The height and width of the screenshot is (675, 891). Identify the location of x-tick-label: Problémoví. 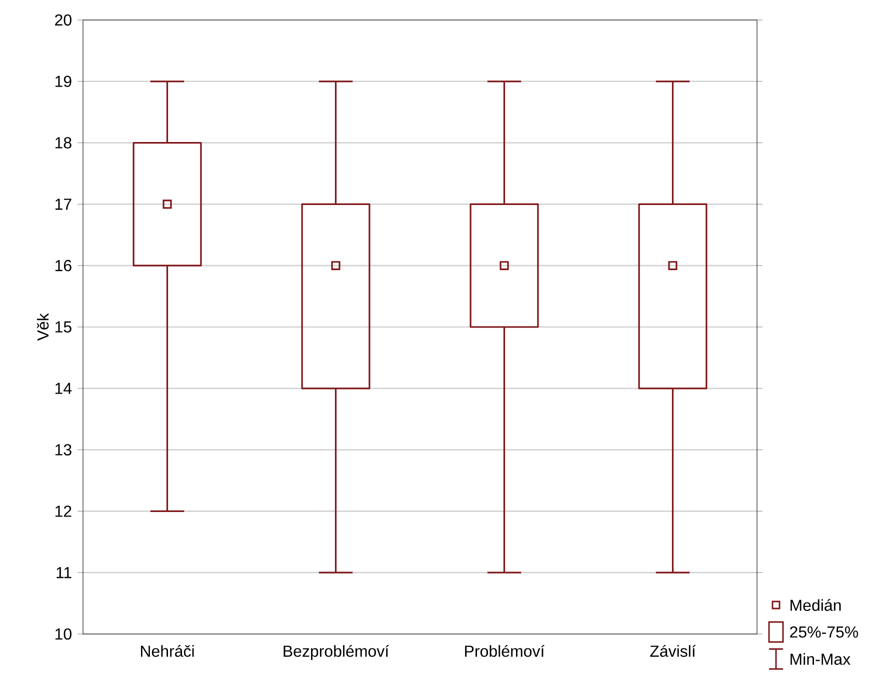
(505, 650).